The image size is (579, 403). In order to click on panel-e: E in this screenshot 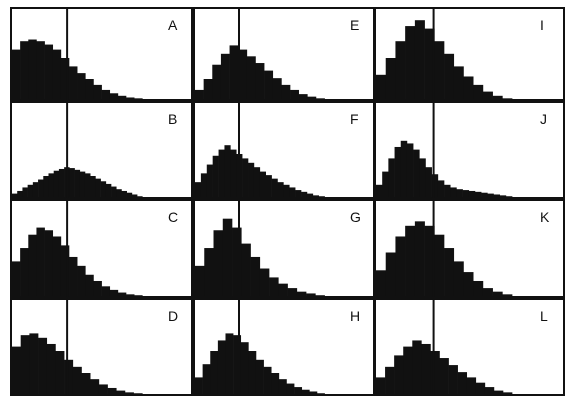, I will do `click(284, 54)`.